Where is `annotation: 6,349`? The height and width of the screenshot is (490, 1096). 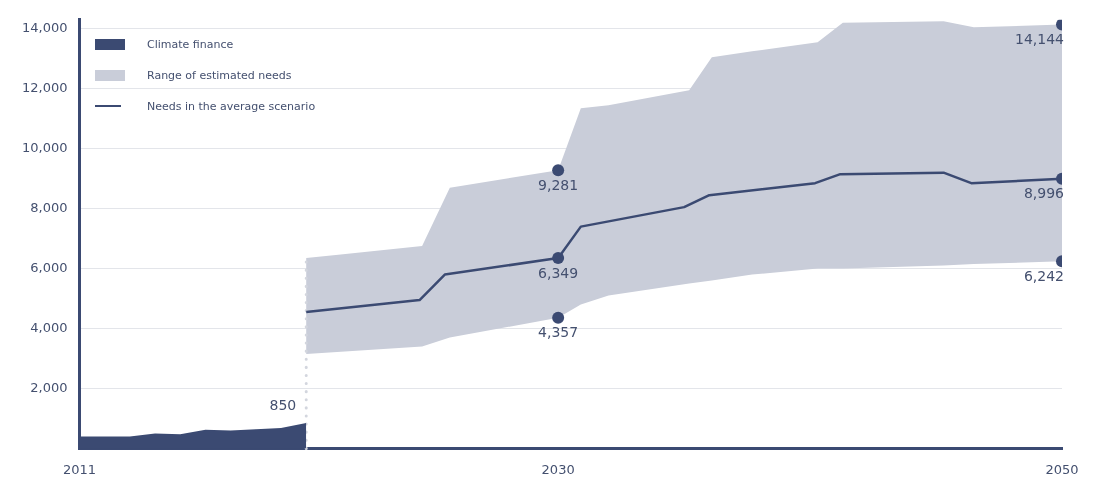
annotation: 6,349 is located at coordinates (558, 272).